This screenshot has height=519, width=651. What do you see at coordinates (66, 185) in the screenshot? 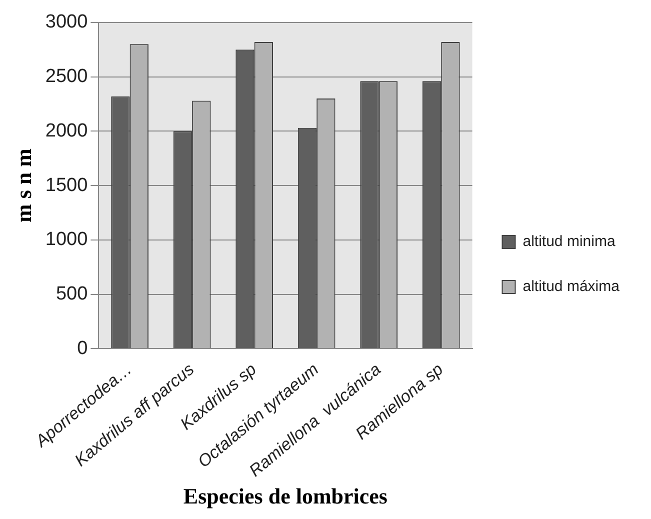
I see `y-tick-label: 1500` at bounding box center [66, 185].